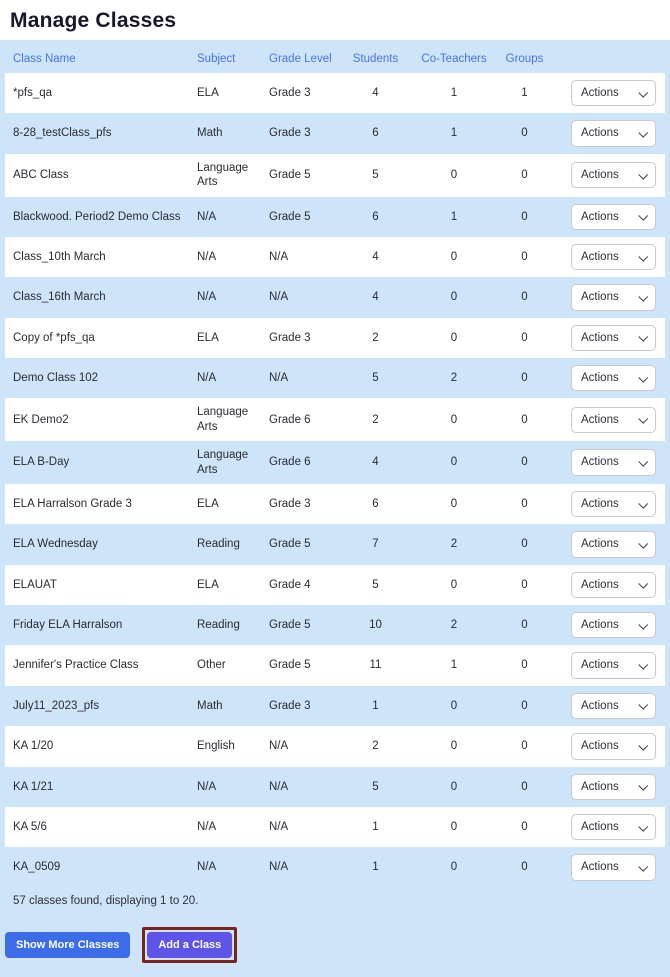  I want to click on col-header-subject: Subject, so click(216, 59).